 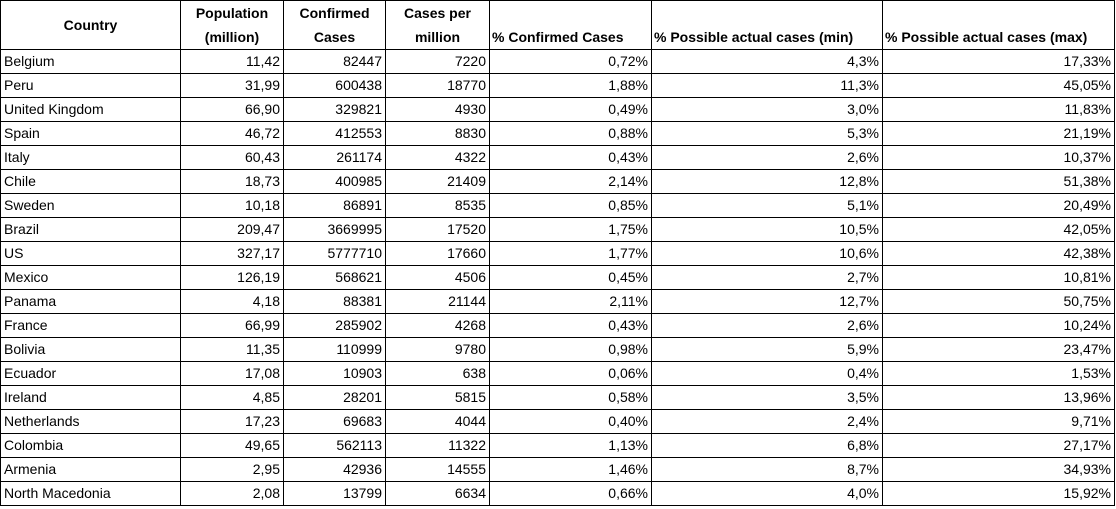 I want to click on header-confirmed-line2: Cases, so click(x=334, y=37).